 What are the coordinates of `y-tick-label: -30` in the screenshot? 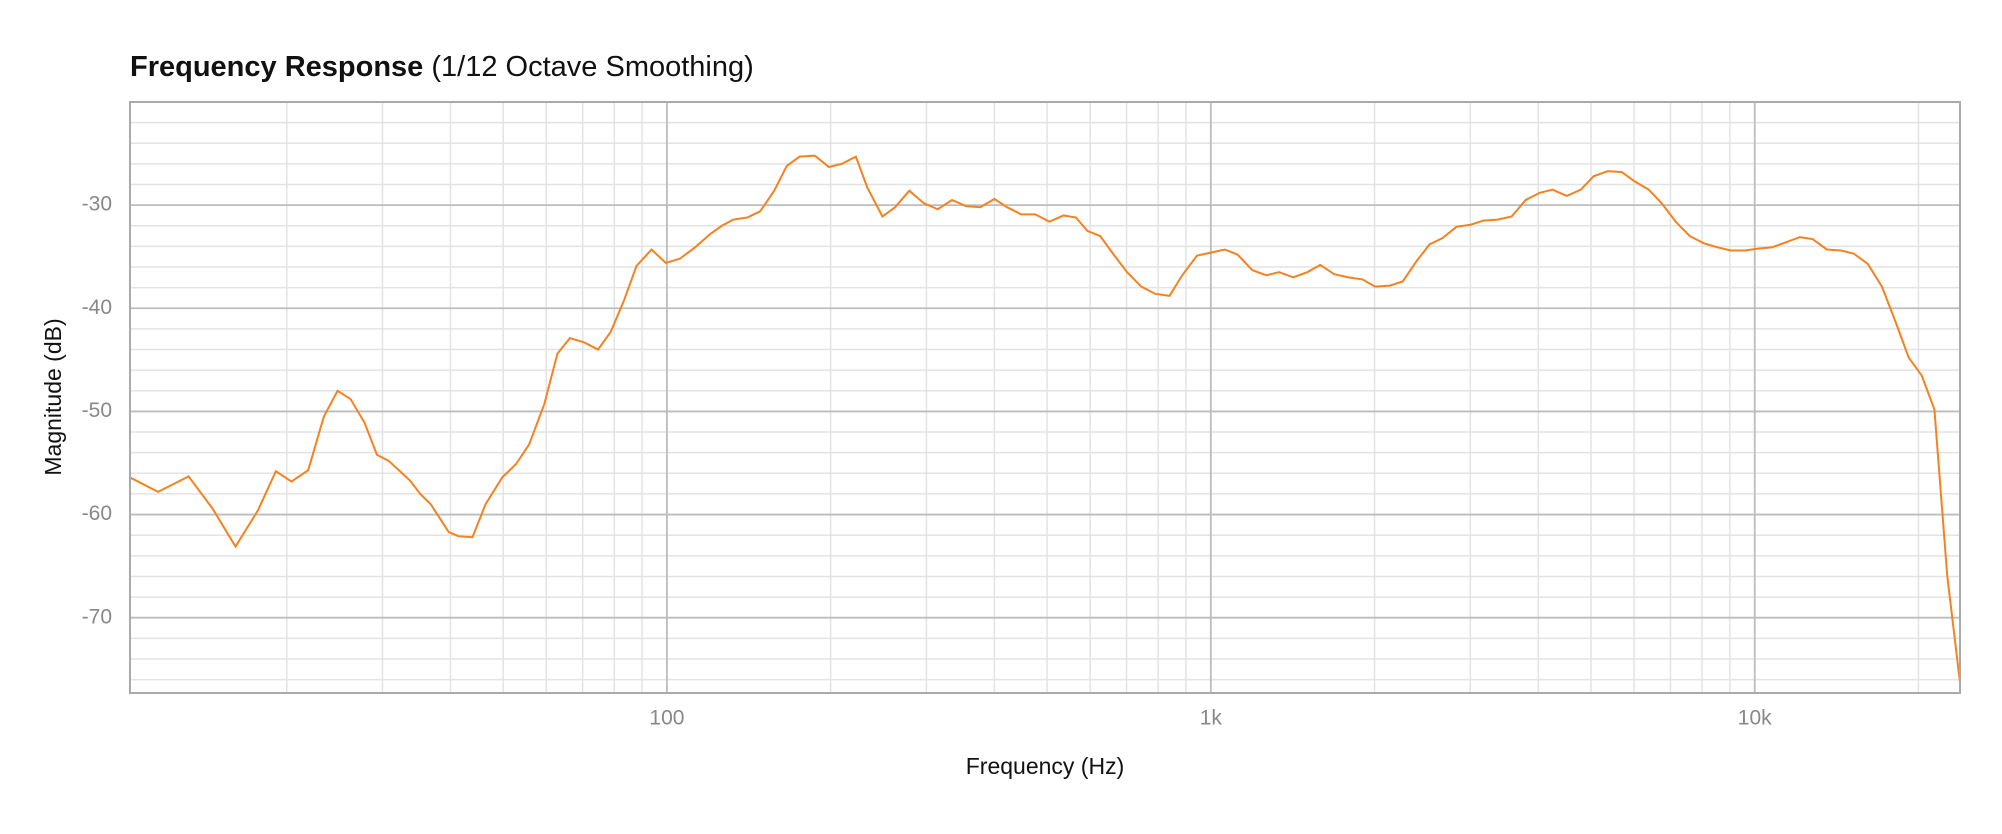 It's located at (97, 204).